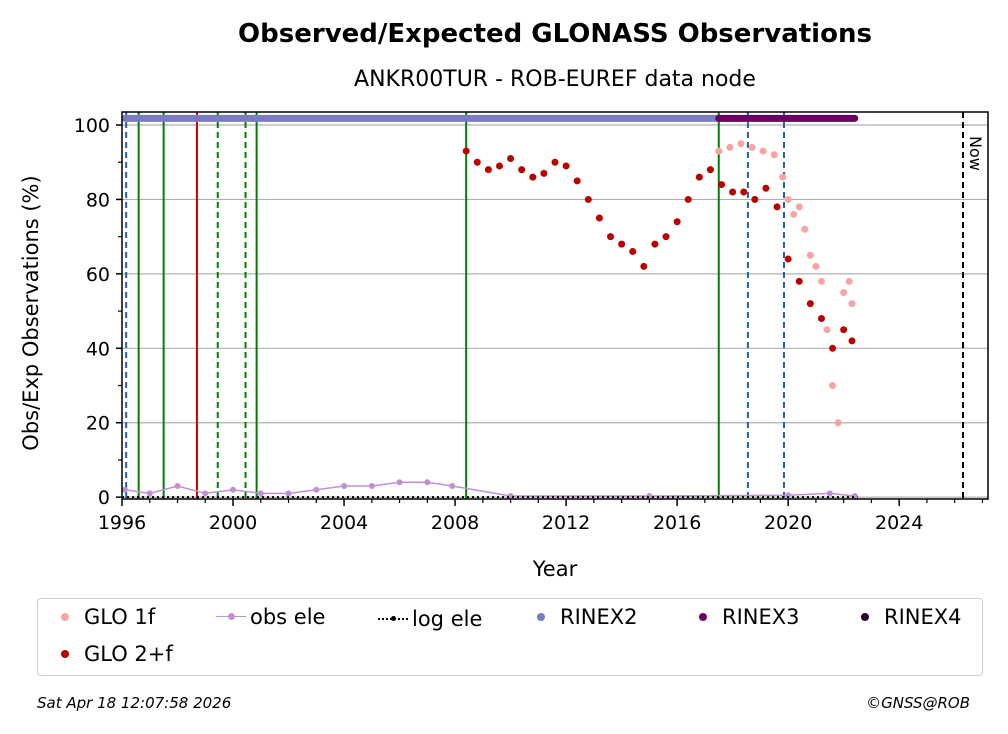  What do you see at coordinates (566, 523) in the screenshot?
I see `x-tick-label: 2012` at bounding box center [566, 523].